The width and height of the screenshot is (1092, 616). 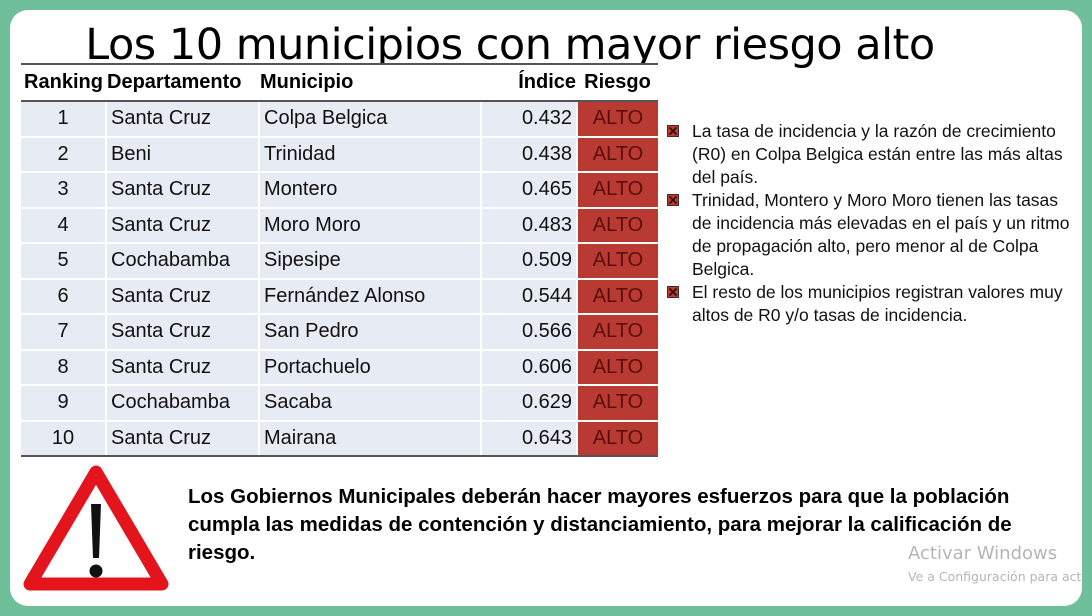 What do you see at coordinates (63, 154) in the screenshot?
I see `cell-ranking: 2` at bounding box center [63, 154].